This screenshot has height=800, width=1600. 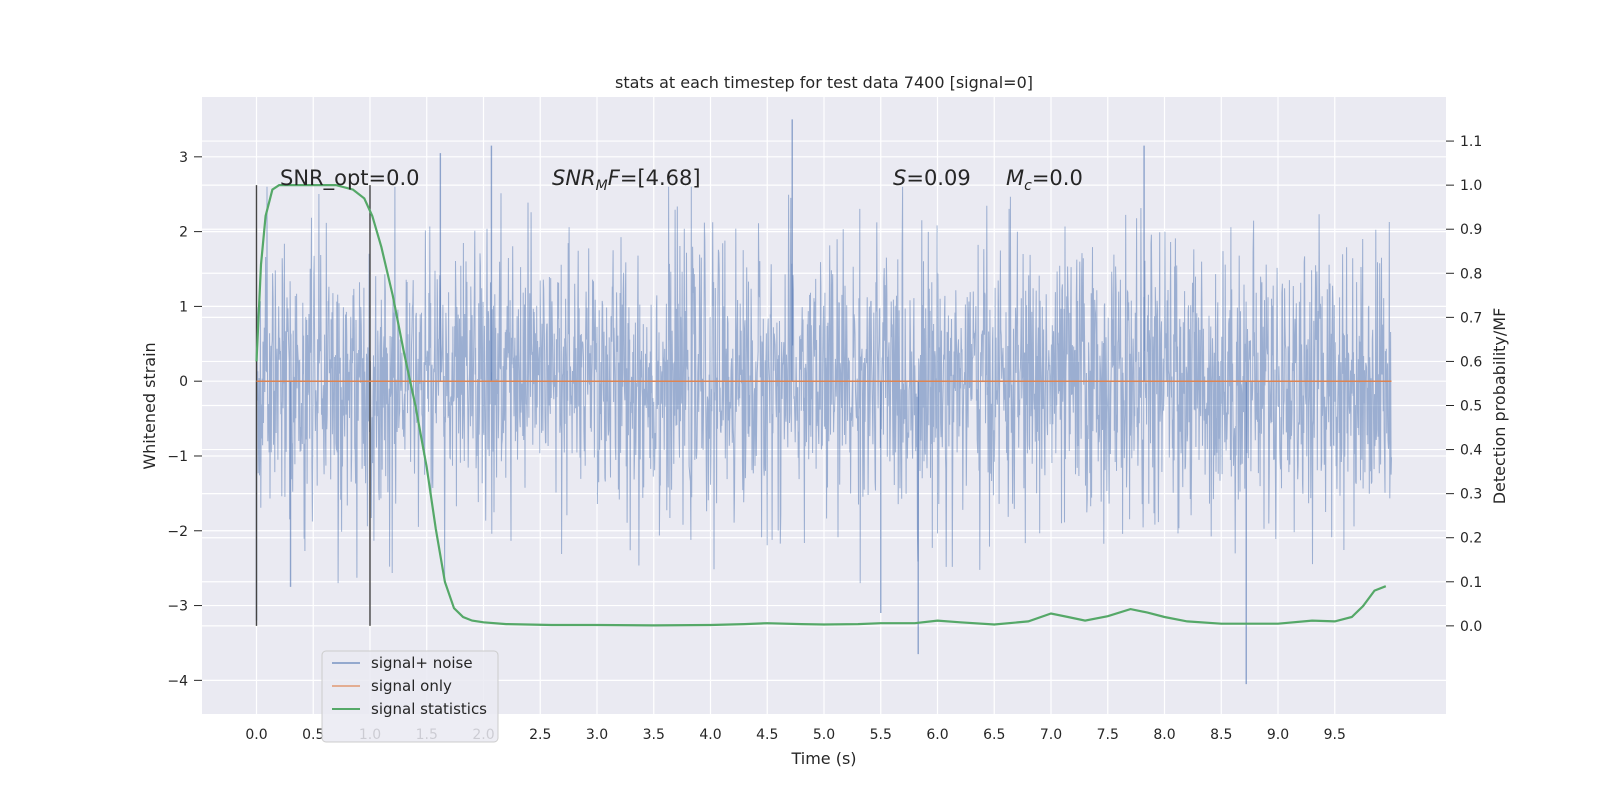 What do you see at coordinates (184, 419) in the screenshot?
I see `y-axis-ticks: 3 2 1 0 −1 −2 −3 −4` at bounding box center [184, 419].